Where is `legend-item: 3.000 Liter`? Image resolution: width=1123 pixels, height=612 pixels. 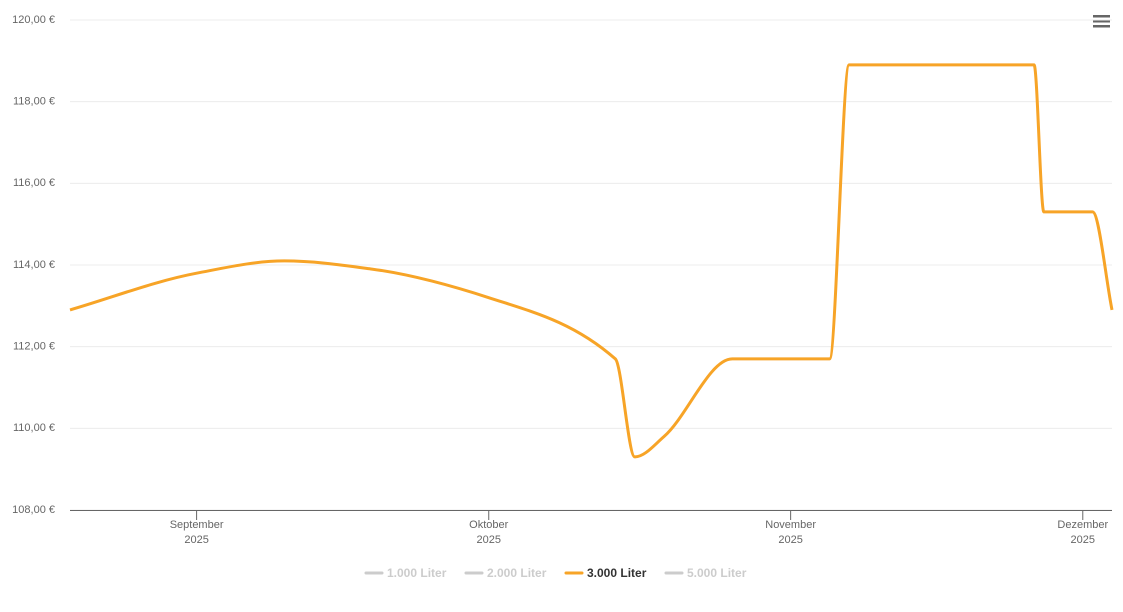 legend-item: 3.000 Liter is located at coordinates (617, 573).